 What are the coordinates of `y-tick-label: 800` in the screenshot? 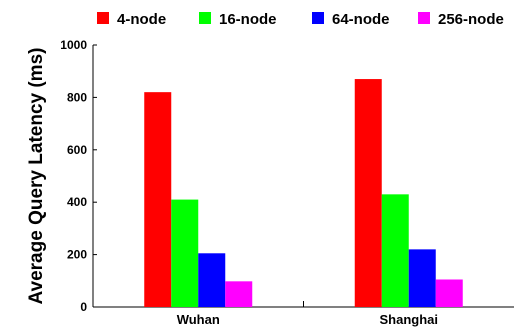 It's located at (77, 97).